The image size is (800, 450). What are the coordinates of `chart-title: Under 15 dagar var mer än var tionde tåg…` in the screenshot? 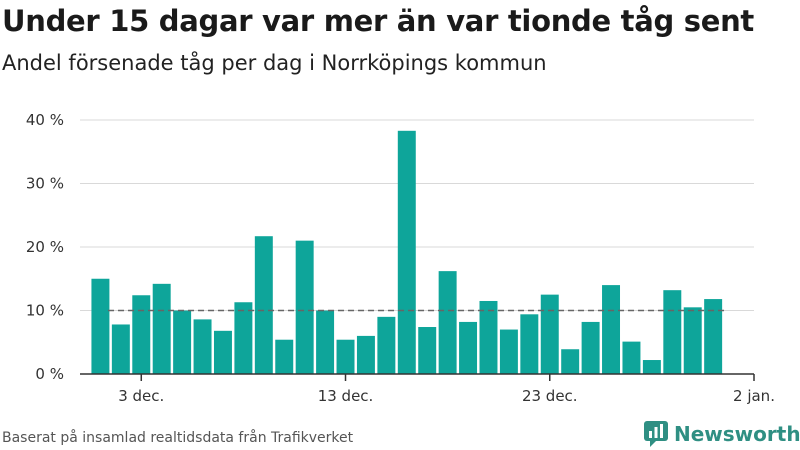 It's located at (378, 21).